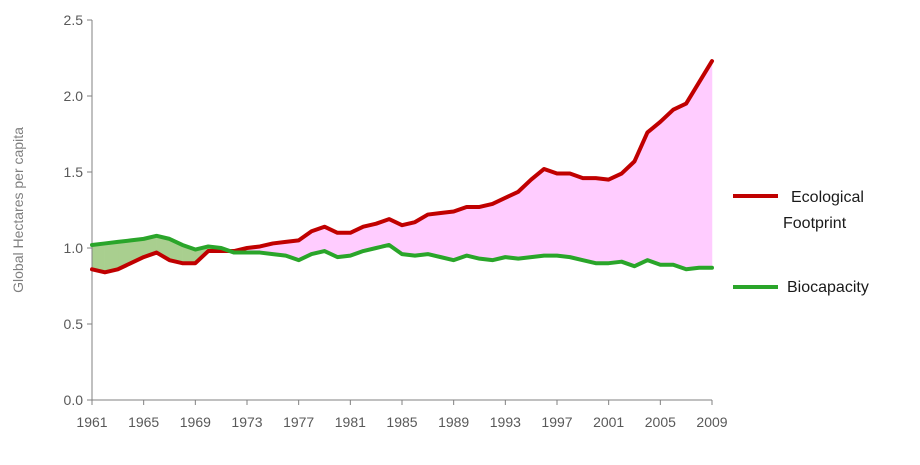  Describe the element at coordinates (74, 20) in the screenshot. I see `y-tick-label: 2.5` at that location.